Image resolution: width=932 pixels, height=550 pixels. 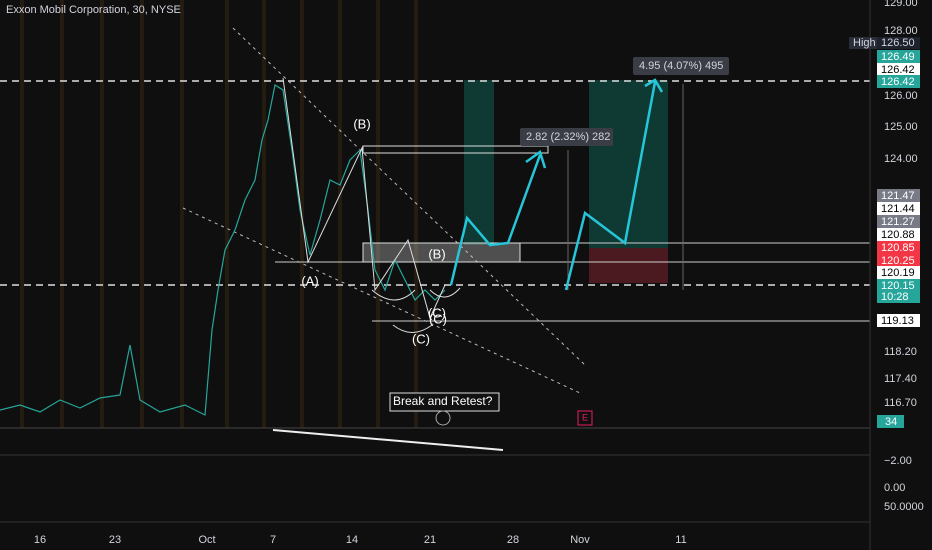 I want to click on price-tag: 126.50, so click(x=898, y=43).